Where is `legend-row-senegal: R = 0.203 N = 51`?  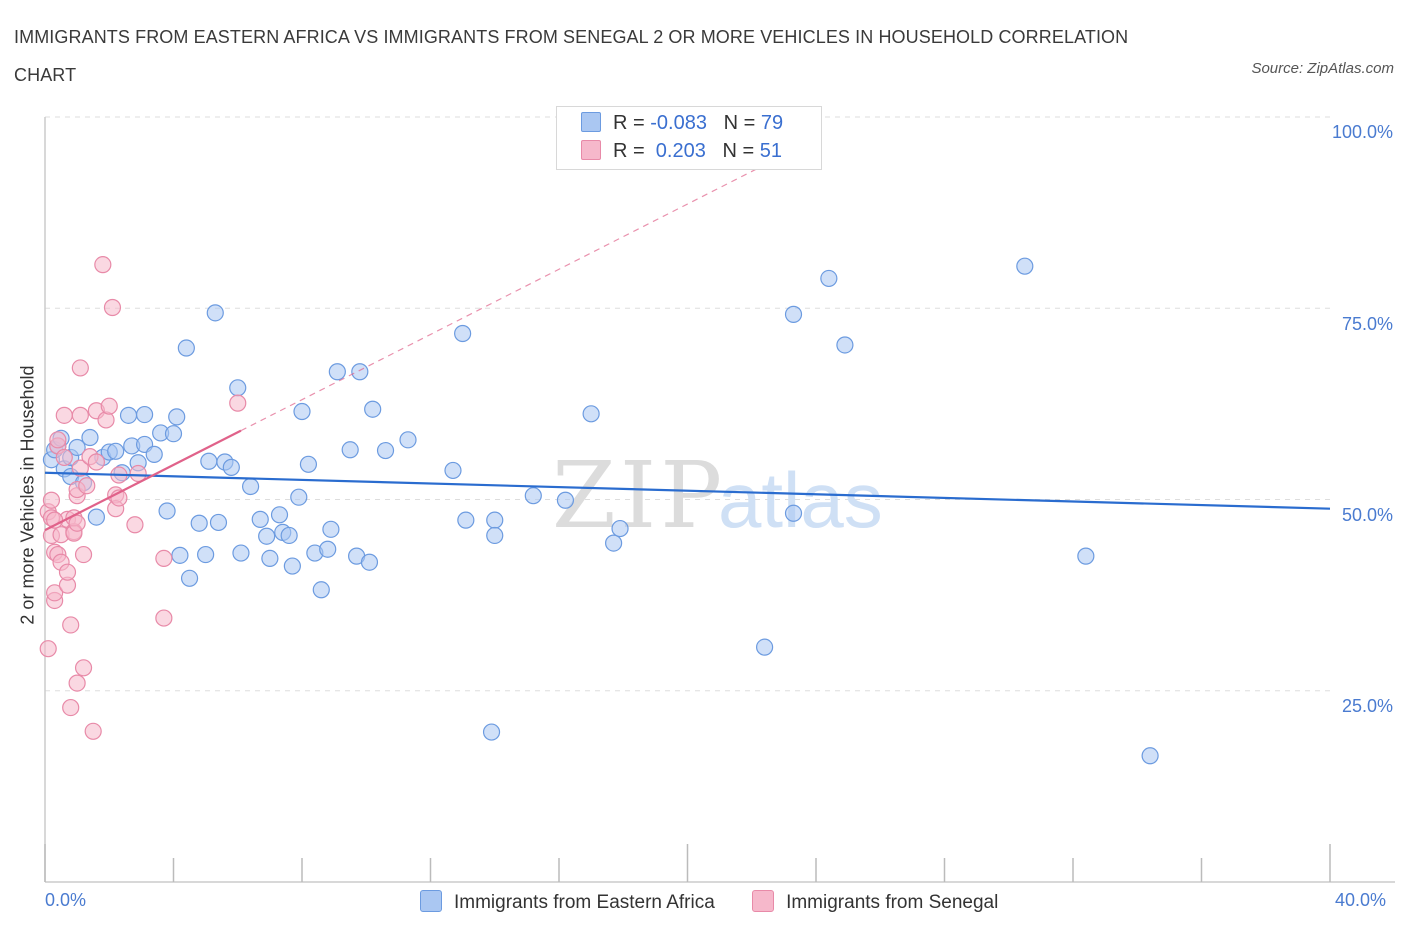 legend-row-senegal: R = 0.203 N = 51 is located at coordinates (681, 153).